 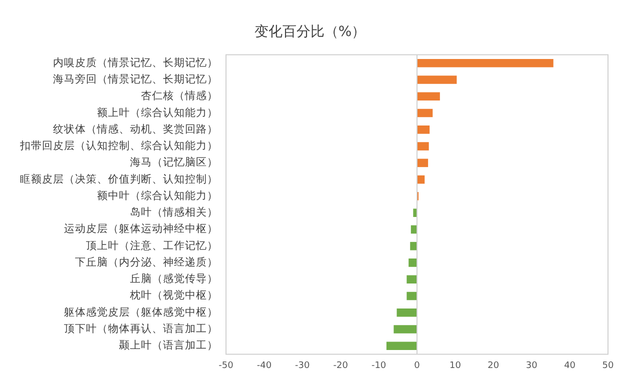 I want to click on x-tick-label: -40, so click(x=264, y=365).